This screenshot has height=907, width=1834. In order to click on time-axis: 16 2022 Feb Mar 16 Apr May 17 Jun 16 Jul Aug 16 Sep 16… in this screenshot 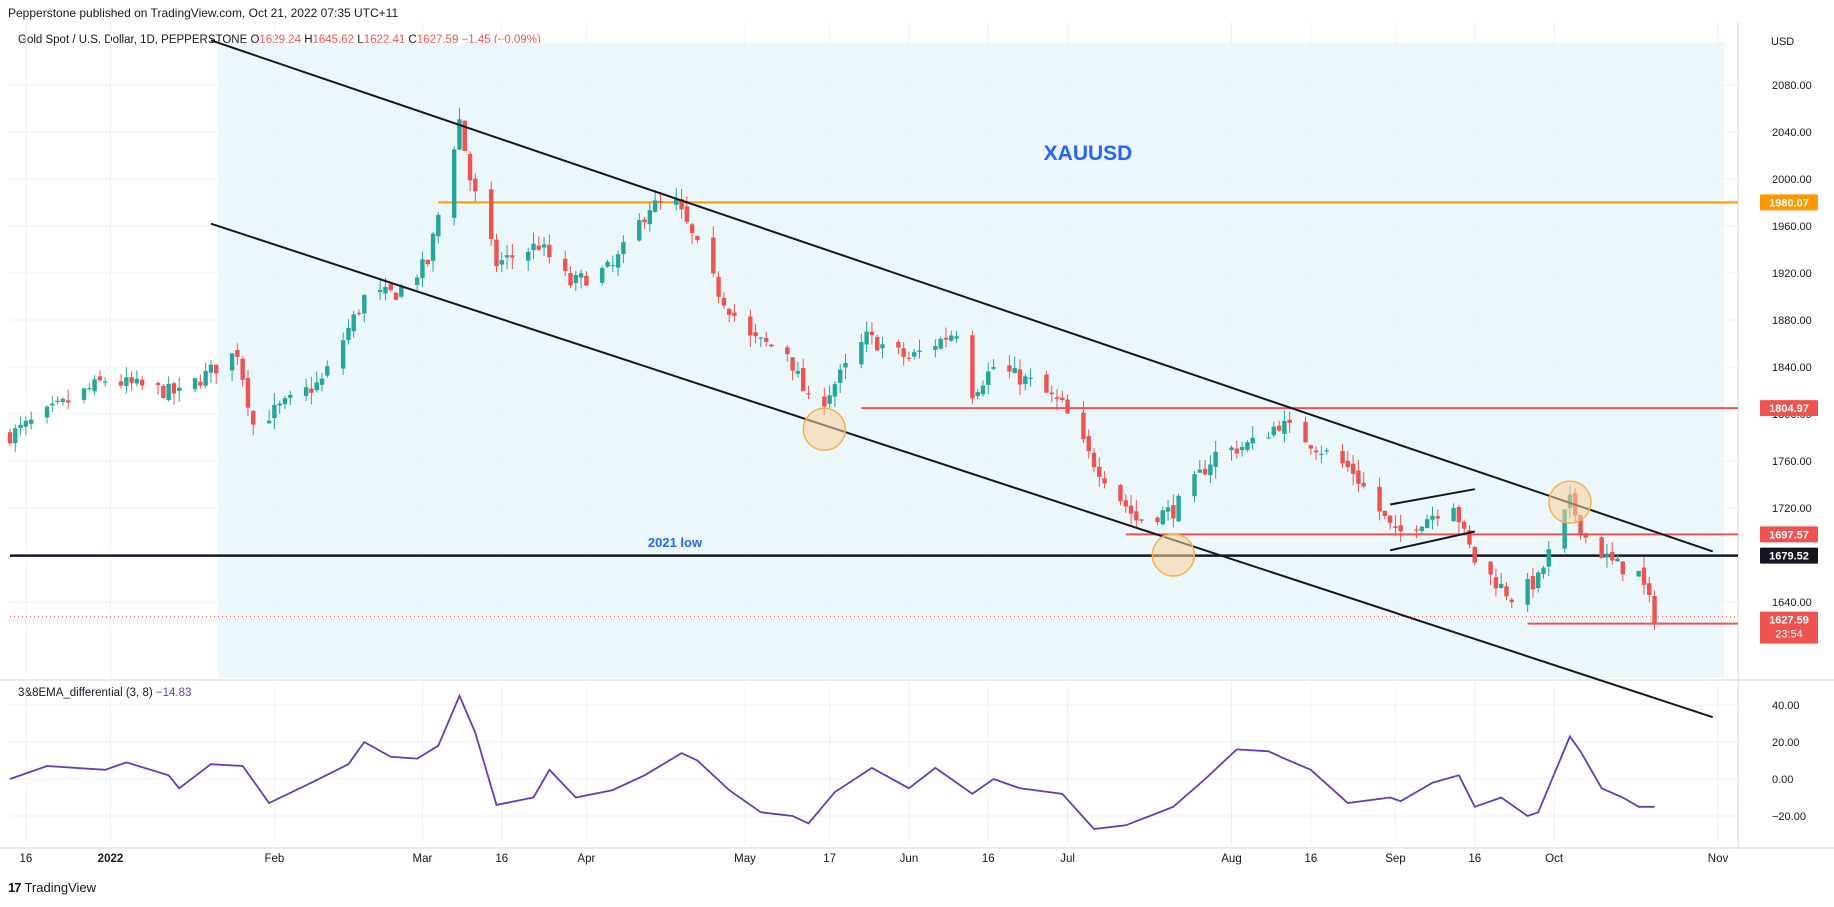, I will do `click(873, 859)`.